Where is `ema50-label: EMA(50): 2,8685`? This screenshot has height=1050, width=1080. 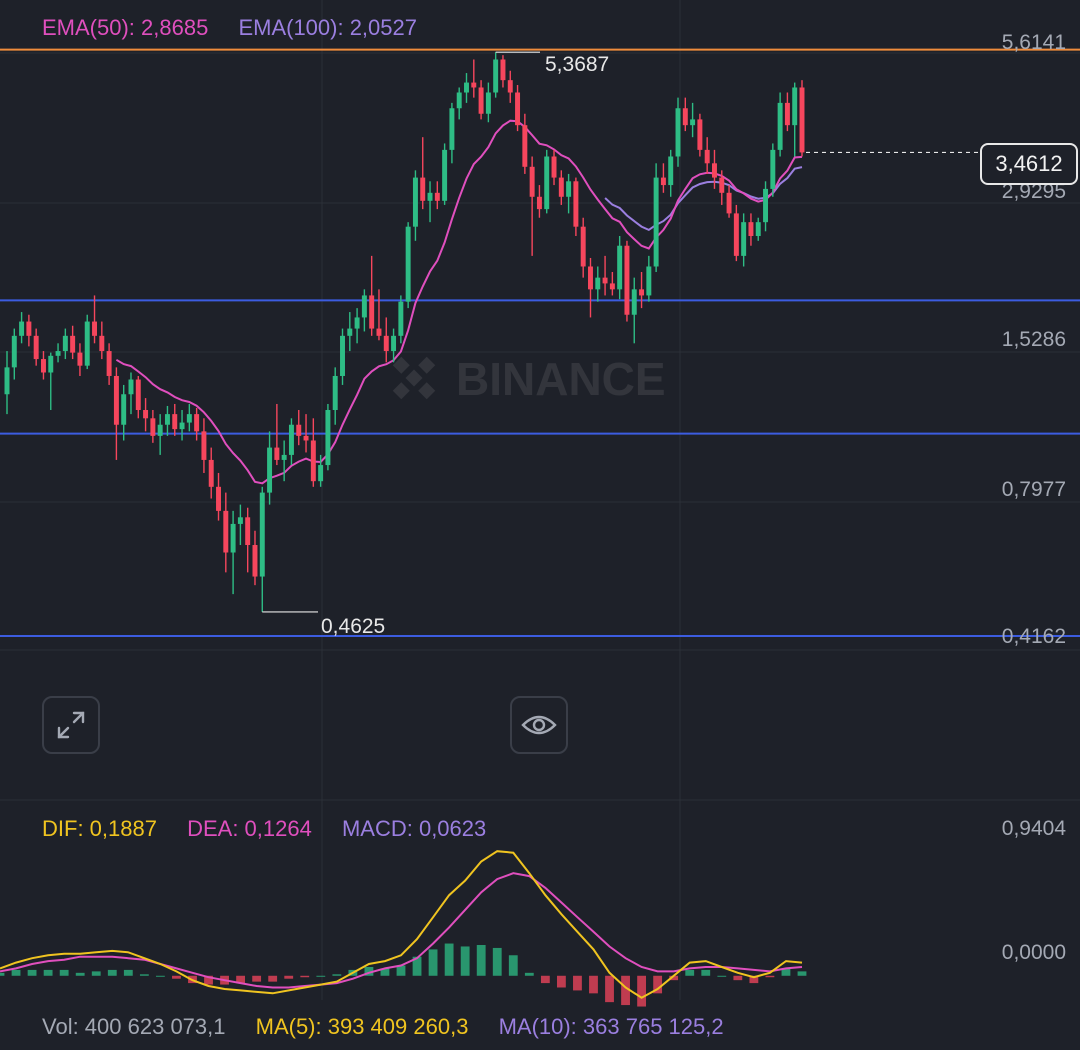 ema50-label: EMA(50): 2,8685 is located at coordinates (125, 27).